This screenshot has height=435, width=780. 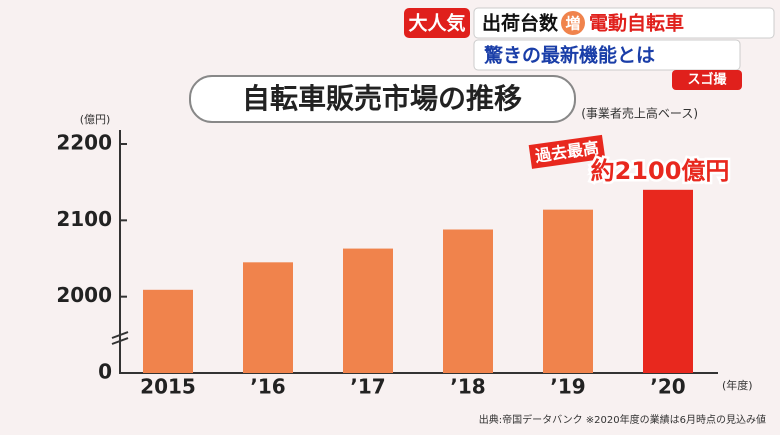 I want to click on annotation-box, so click(x=567, y=151).